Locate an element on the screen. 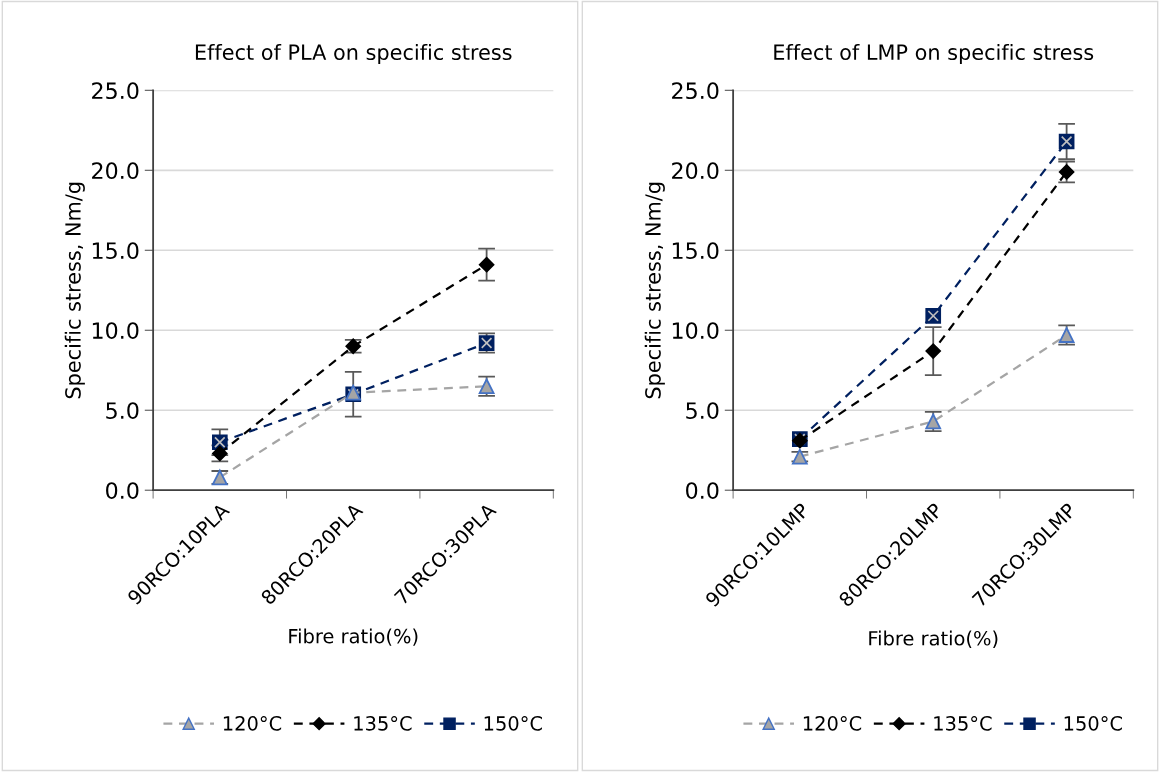 The height and width of the screenshot is (772, 1160). chart-title: Effect of LMP on specific stress is located at coordinates (934, 54).